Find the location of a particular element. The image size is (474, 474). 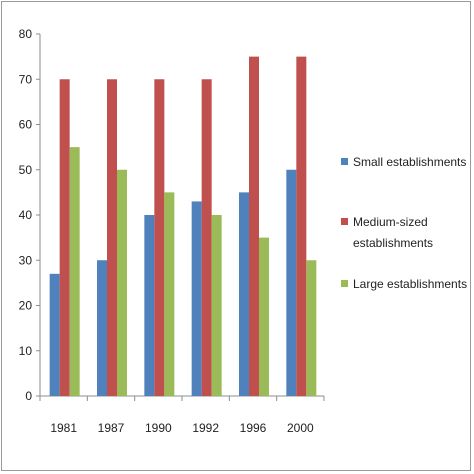

legend-label: Medium-sized is located at coordinates (390, 222).